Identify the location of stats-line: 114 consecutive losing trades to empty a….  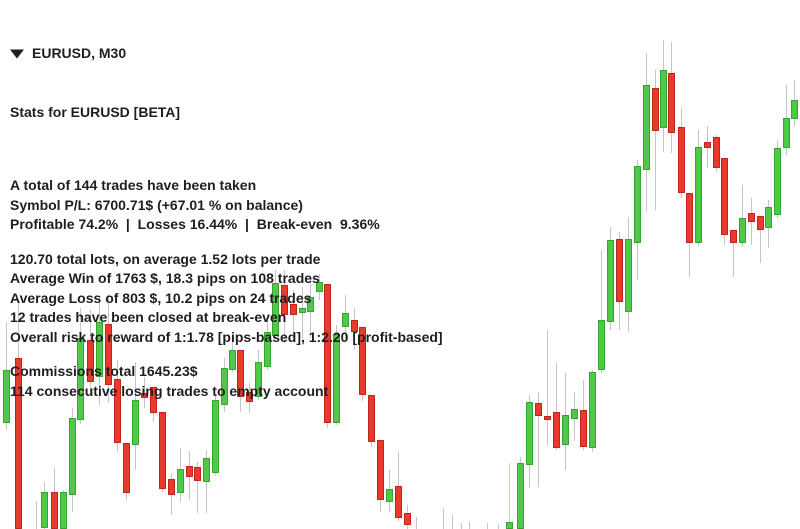
(169, 390).